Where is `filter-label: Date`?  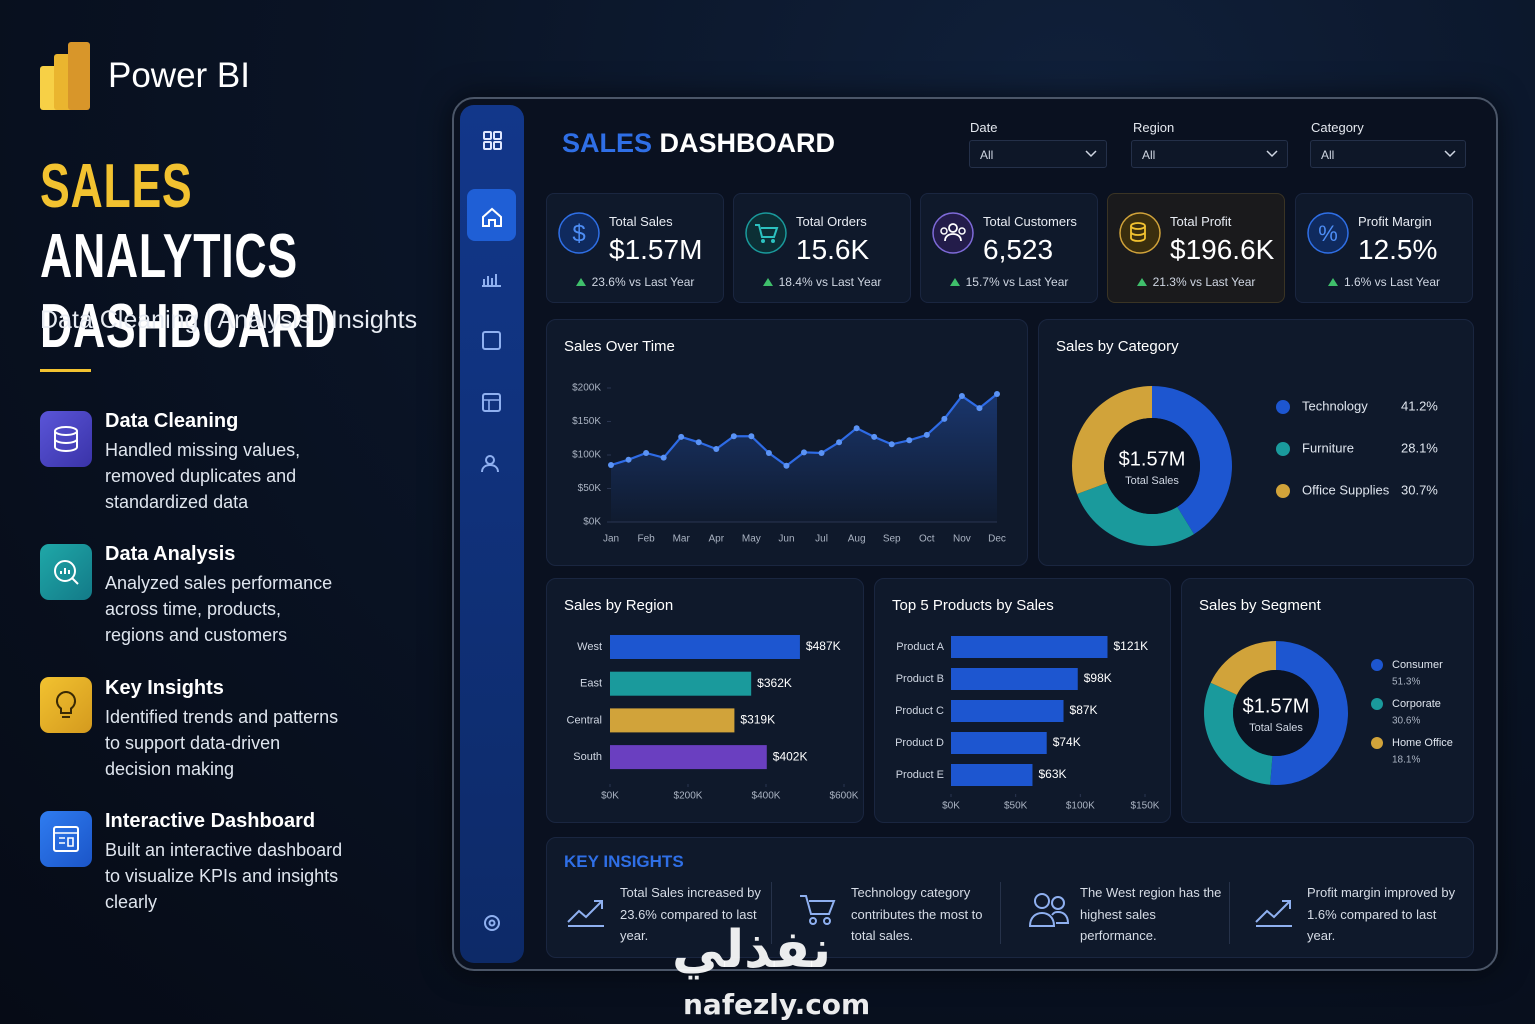 filter-label: Date is located at coordinates (984, 127).